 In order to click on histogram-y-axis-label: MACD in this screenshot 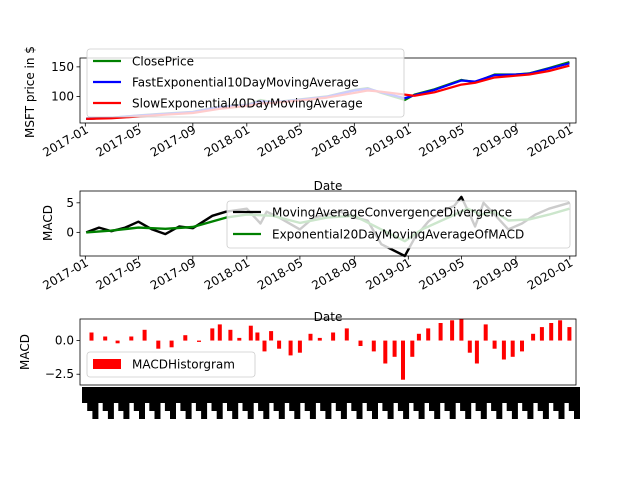, I will do `click(25, 352)`.